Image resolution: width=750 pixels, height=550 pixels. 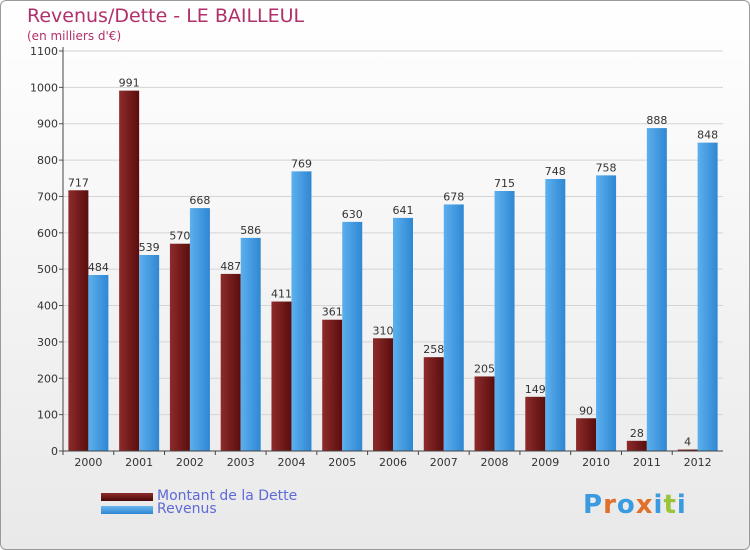 What do you see at coordinates (545, 462) in the screenshot?
I see `x-tick-label: 2009` at bounding box center [545, 462].